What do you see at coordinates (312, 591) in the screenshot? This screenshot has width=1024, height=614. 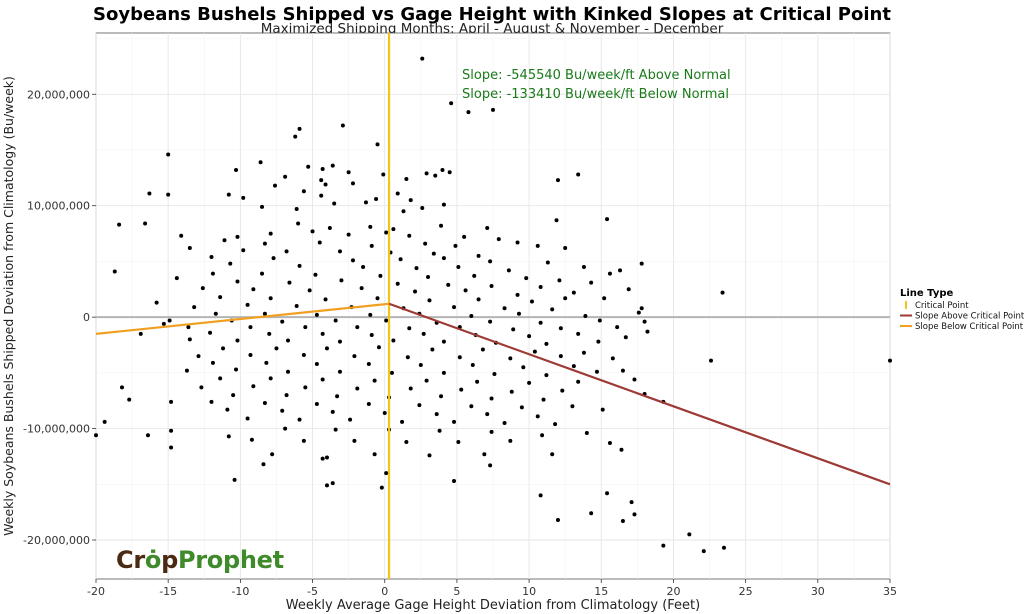 I see `x-tick-label: -5` at bounding box center [312, 591].